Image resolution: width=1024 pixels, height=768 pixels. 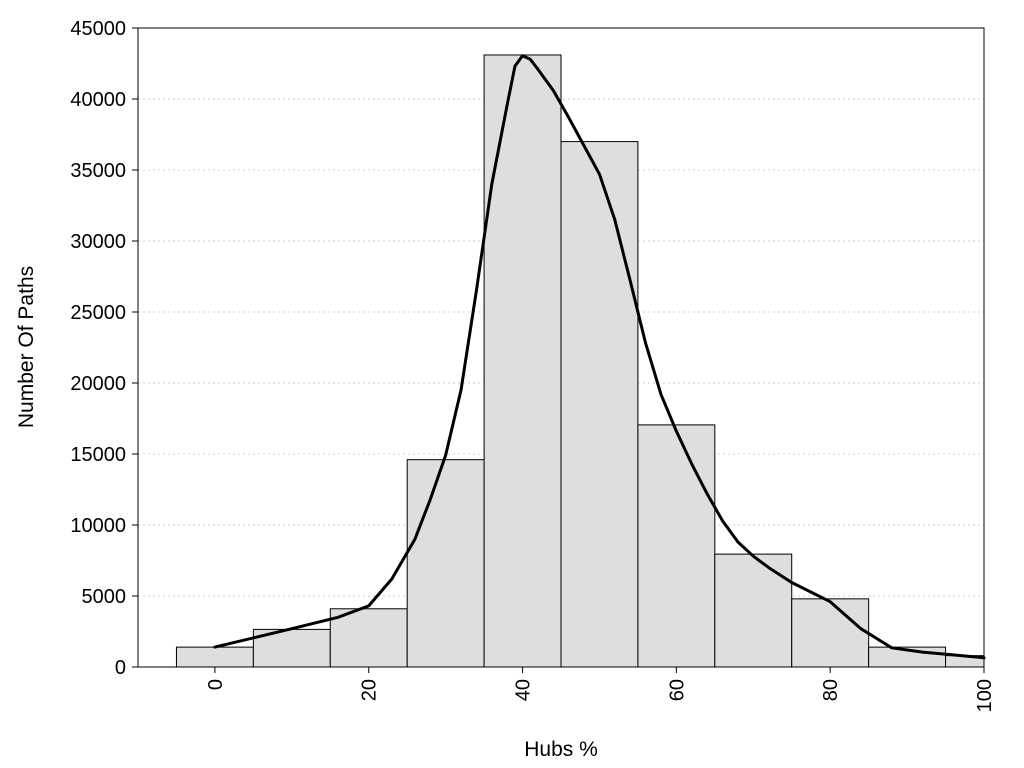 What do you see at coordinates (561, 749) in the screenshot?
I see `x-axis-title: Hubs %` at bounding box center [561, 749].